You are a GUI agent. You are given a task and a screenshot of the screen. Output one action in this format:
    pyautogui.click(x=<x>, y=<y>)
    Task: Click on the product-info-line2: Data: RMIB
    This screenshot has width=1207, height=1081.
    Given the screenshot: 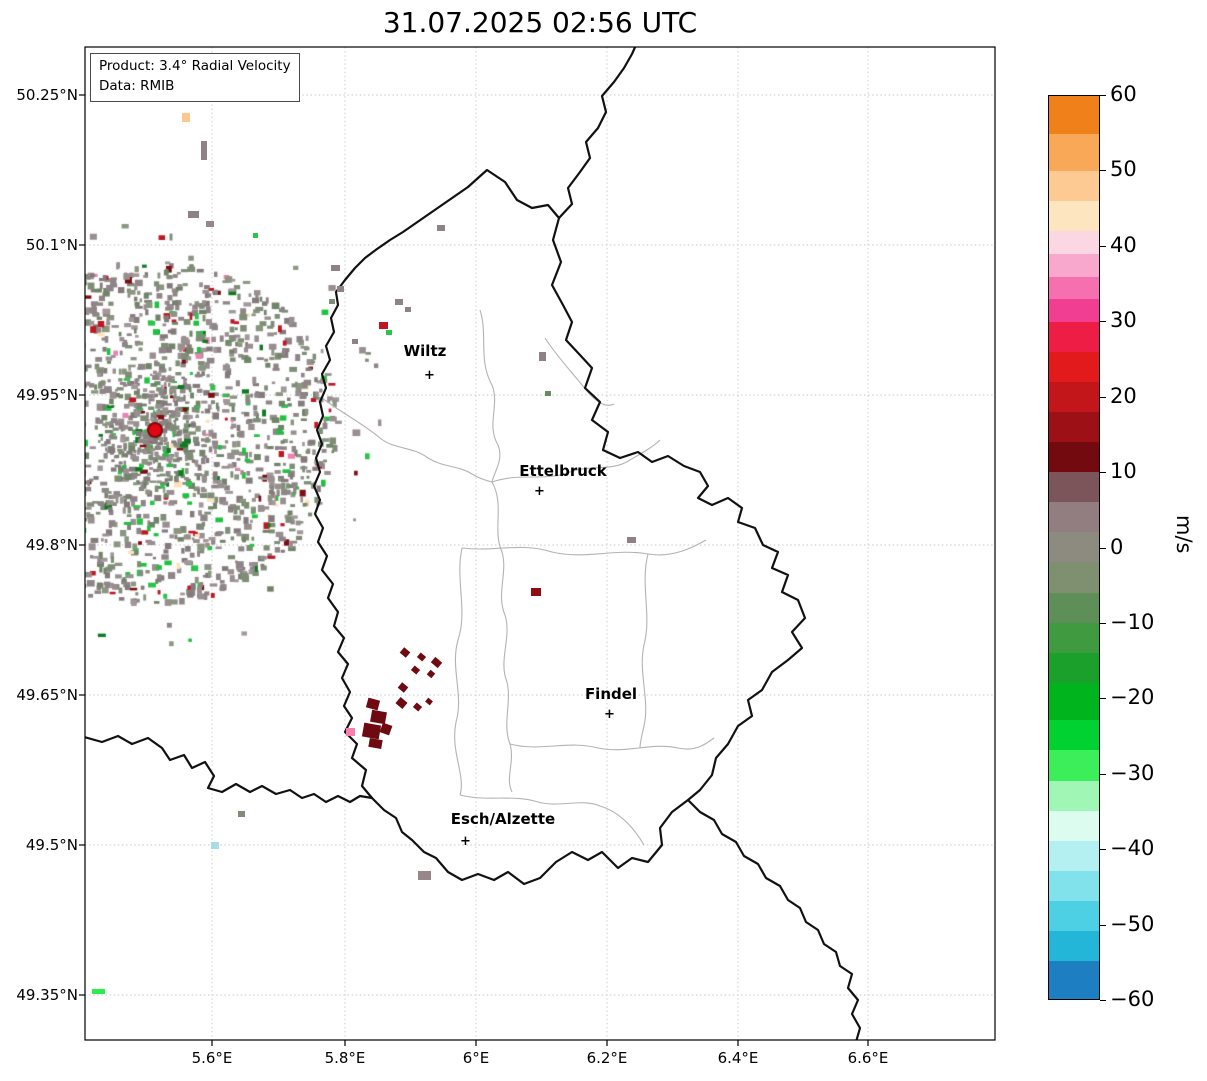 What is the action you would take?
    pyautogui.click(x=137, y=85)
    